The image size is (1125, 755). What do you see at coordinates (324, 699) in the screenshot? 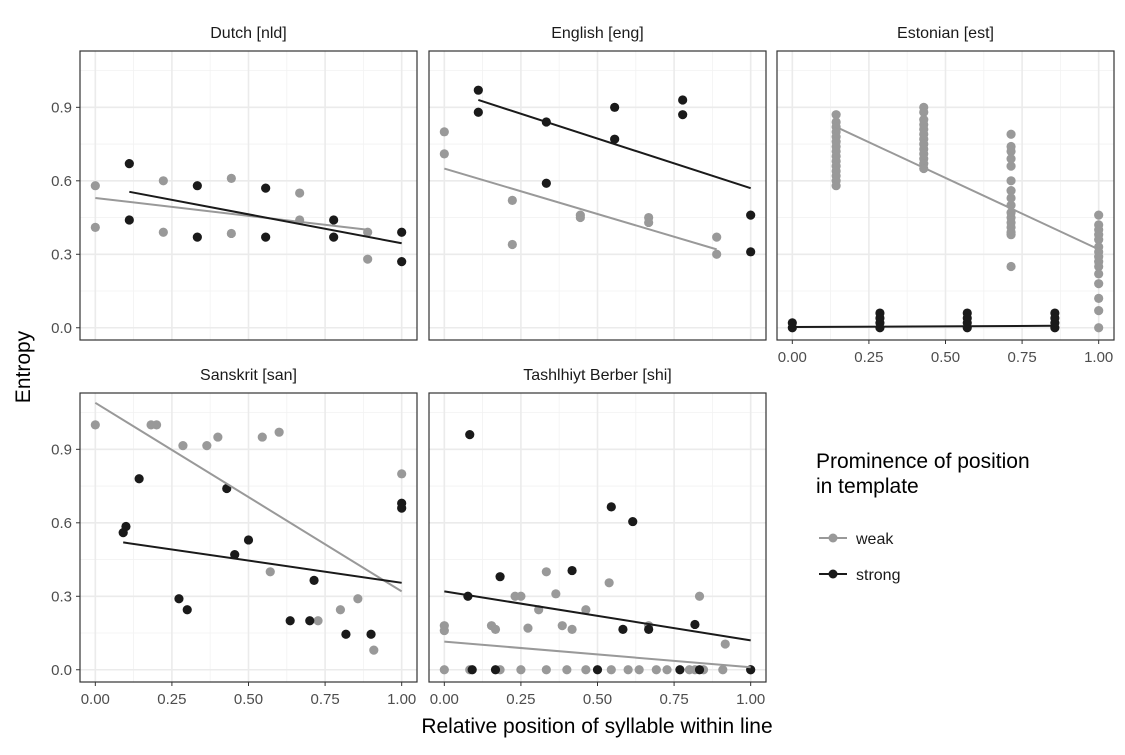
I see `x-tick-label: 0.75` at bounding box center [324, 699].